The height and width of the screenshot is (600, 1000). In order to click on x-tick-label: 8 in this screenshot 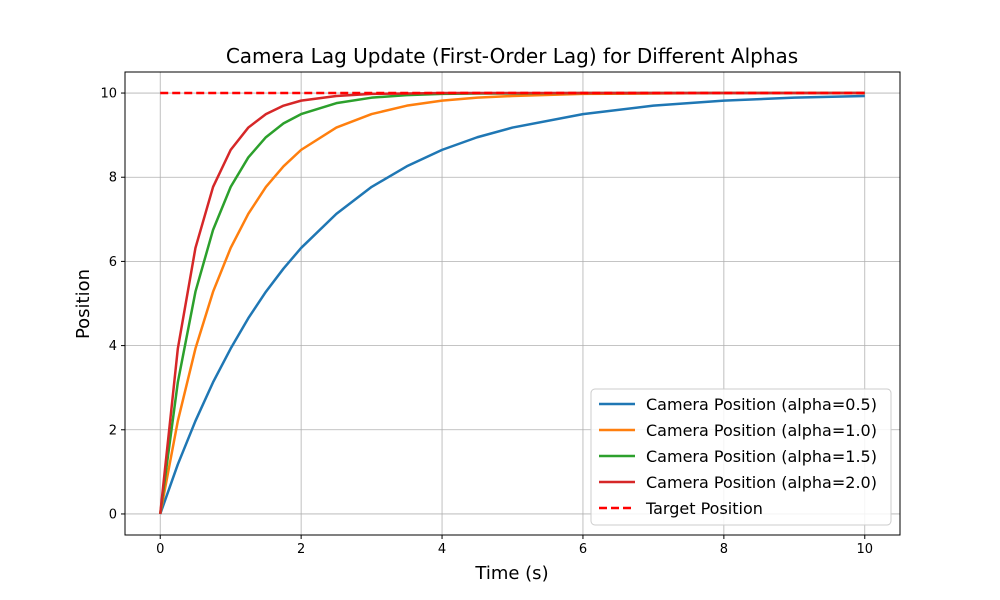, I will do `click(724, 549)`.